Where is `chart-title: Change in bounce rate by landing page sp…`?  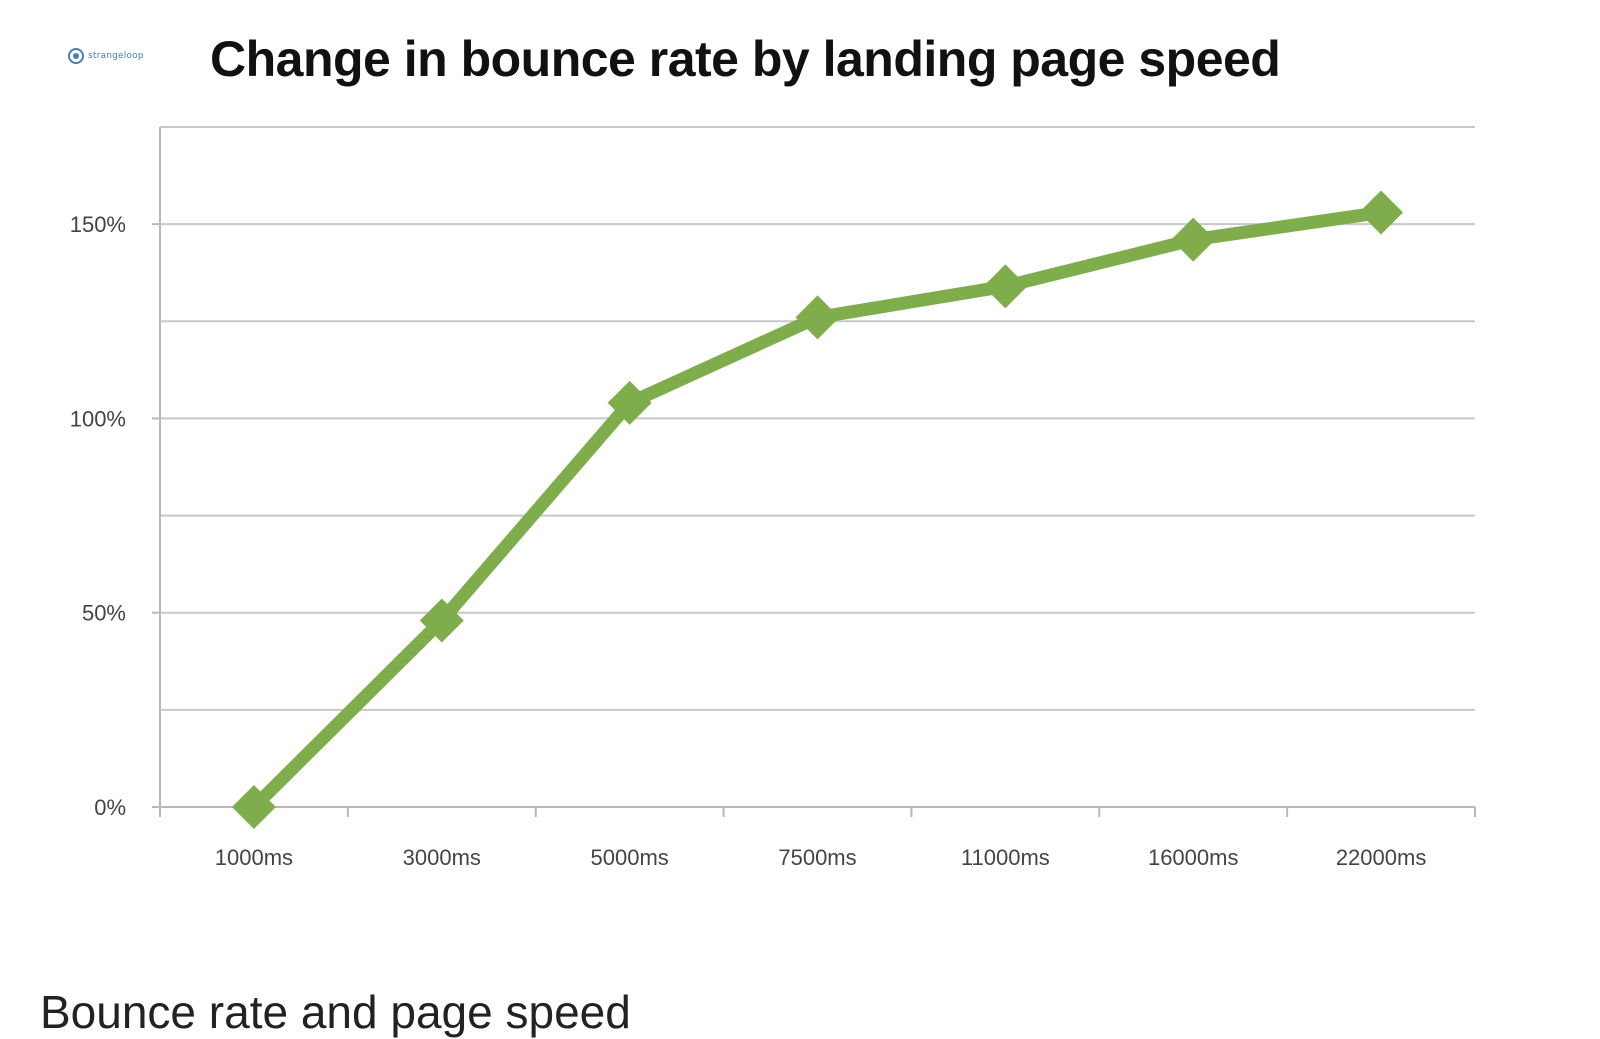 chart-title: Change in bounce rate by landing page sp… is located at coordinates (745, 59).